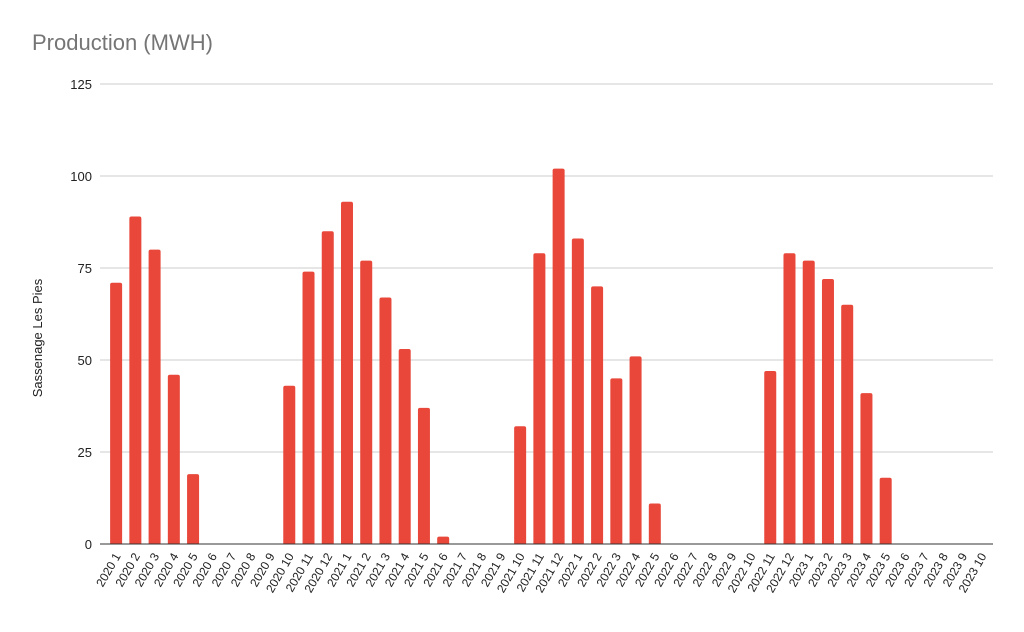 The height and width of the screenshot is (632, 1024). What do you see at coordinates (81, 84) in the screenshot?
I see `y-tick-label: 125` at bounding box center [81, 84].